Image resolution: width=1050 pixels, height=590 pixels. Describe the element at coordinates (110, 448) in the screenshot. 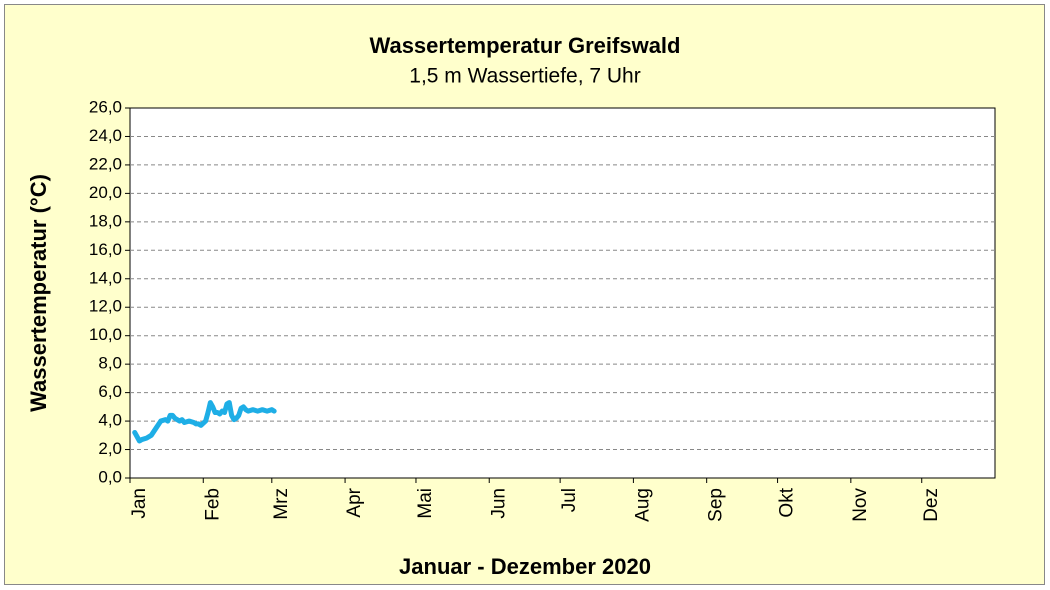

I see `y-tick-label: 2,0` at that location.